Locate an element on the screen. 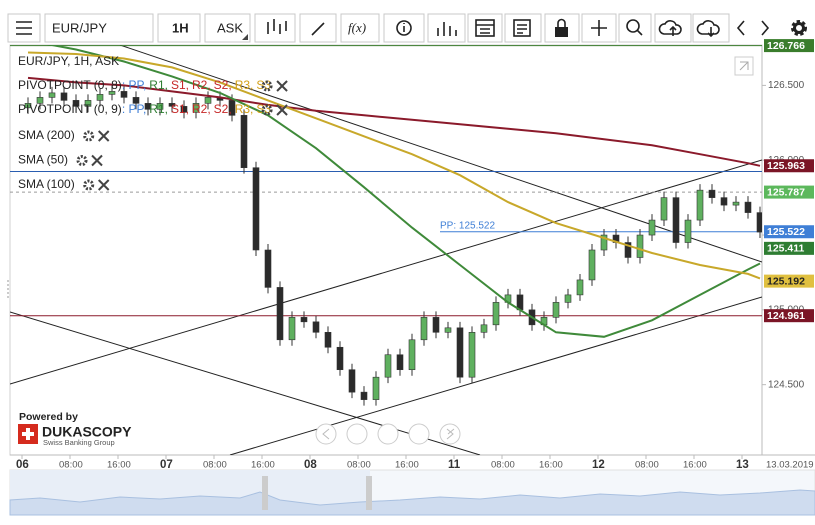  x-tick-label: 12 is located at coordinates (598, 465).